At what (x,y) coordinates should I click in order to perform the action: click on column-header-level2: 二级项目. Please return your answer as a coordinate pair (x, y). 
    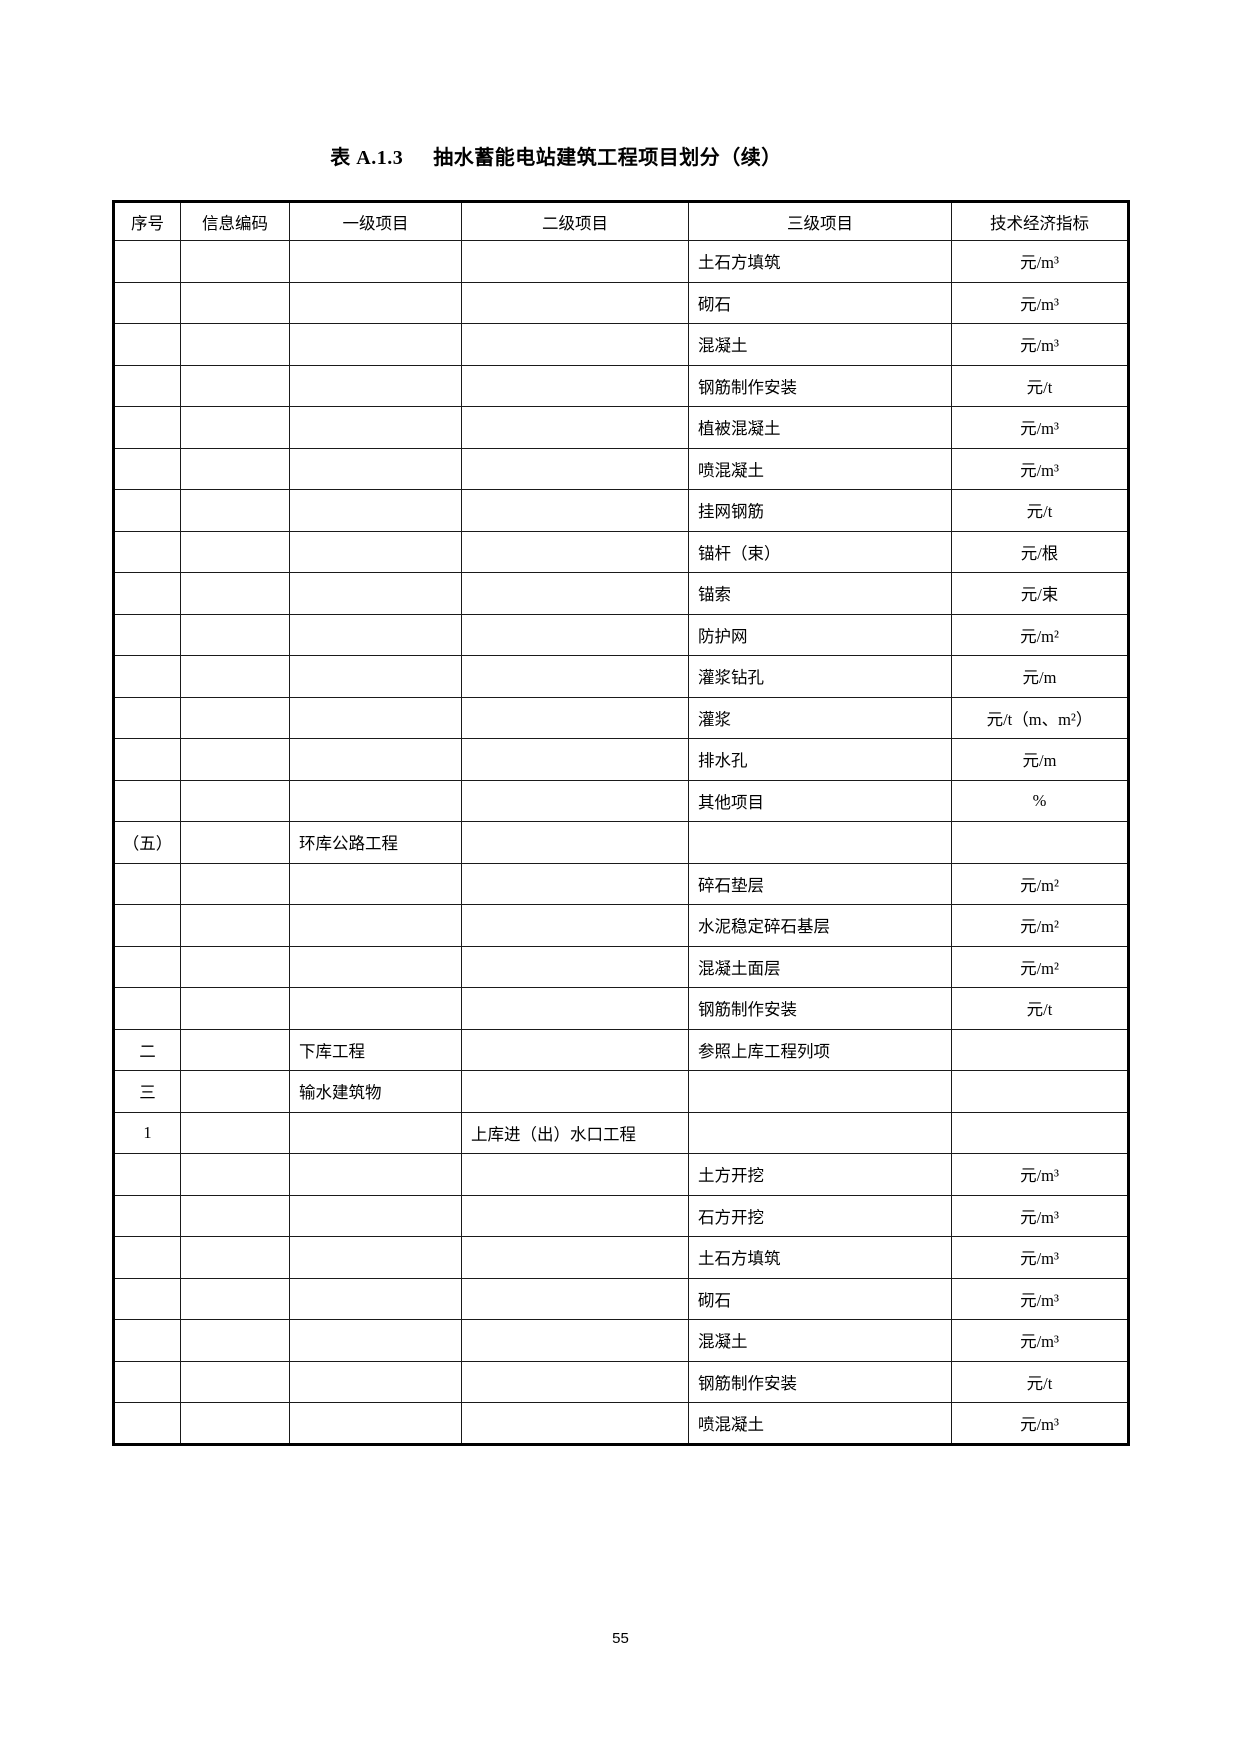
    Looking at the image, I should click on (575, 221).